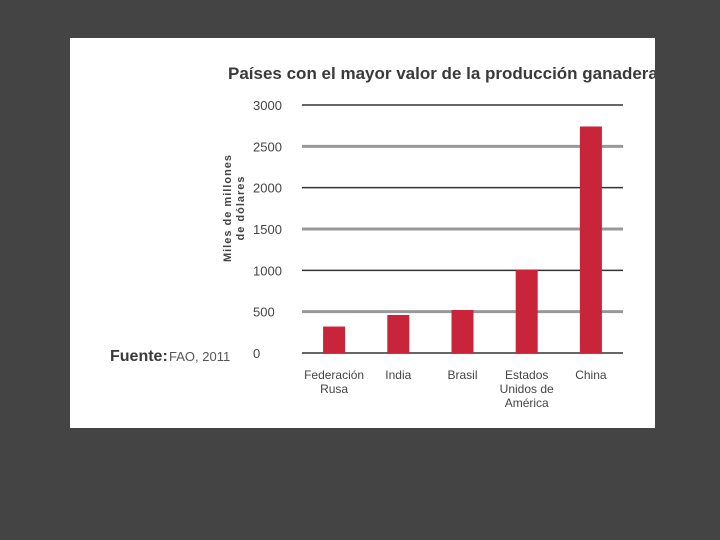  I want to click on y-tick-label: 3000, so click(267, 105).